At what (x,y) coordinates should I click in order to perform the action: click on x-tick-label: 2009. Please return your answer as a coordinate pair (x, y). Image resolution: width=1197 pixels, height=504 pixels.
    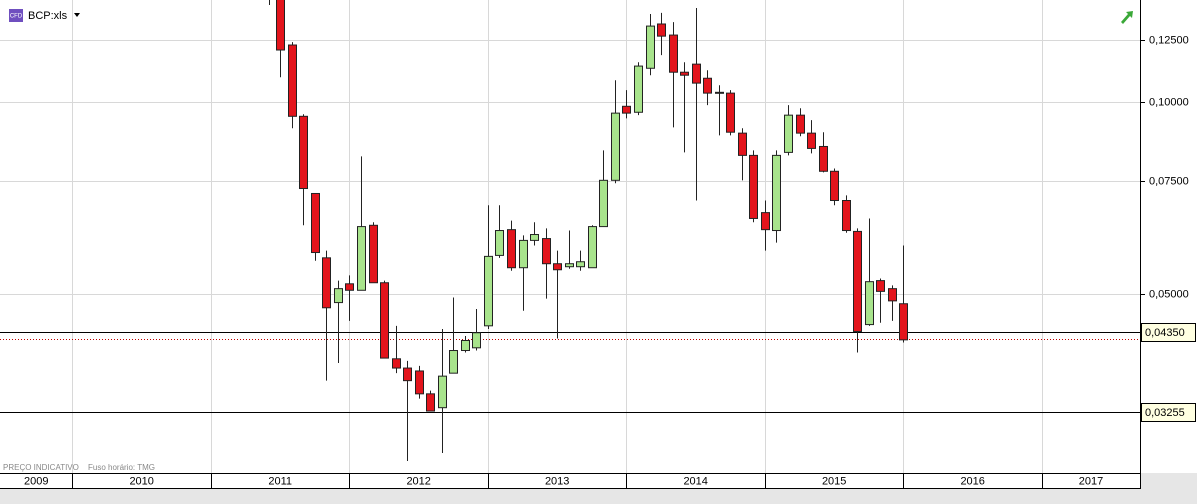
    Looking at the image, I should click on (36, 481).